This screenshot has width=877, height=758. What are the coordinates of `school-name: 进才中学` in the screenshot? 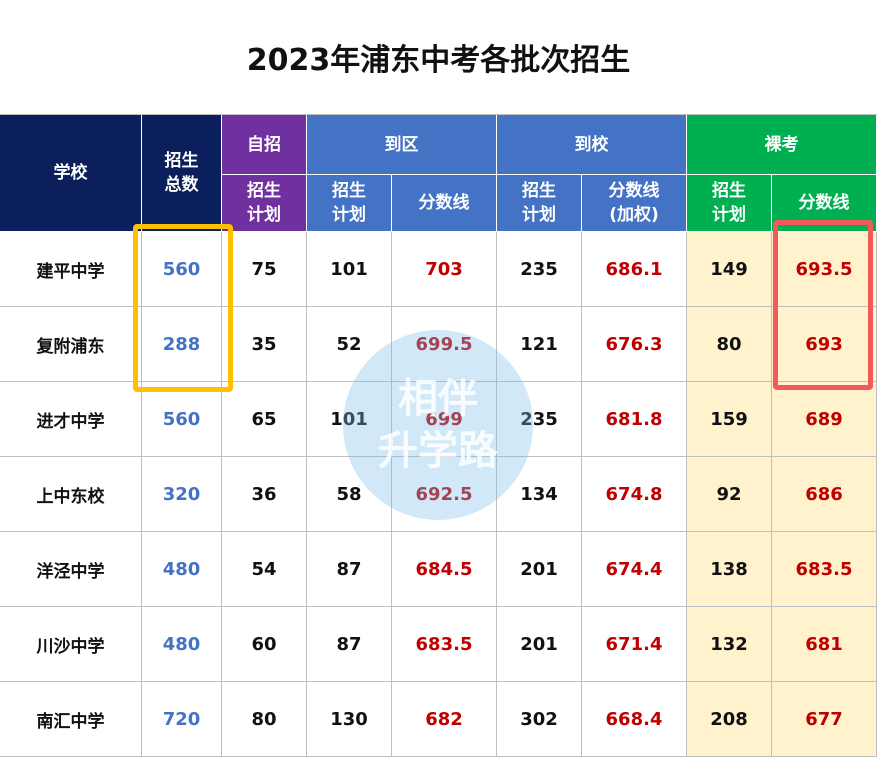 It's located at (71, 419).